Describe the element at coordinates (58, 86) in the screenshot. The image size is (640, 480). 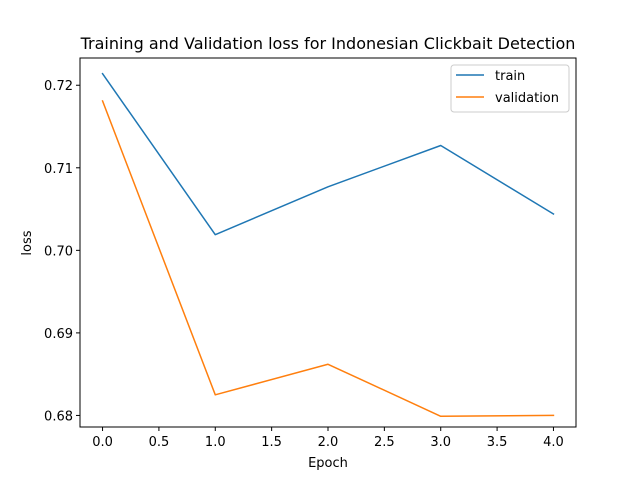
I see `y-tick-label: 0.72` at that location.